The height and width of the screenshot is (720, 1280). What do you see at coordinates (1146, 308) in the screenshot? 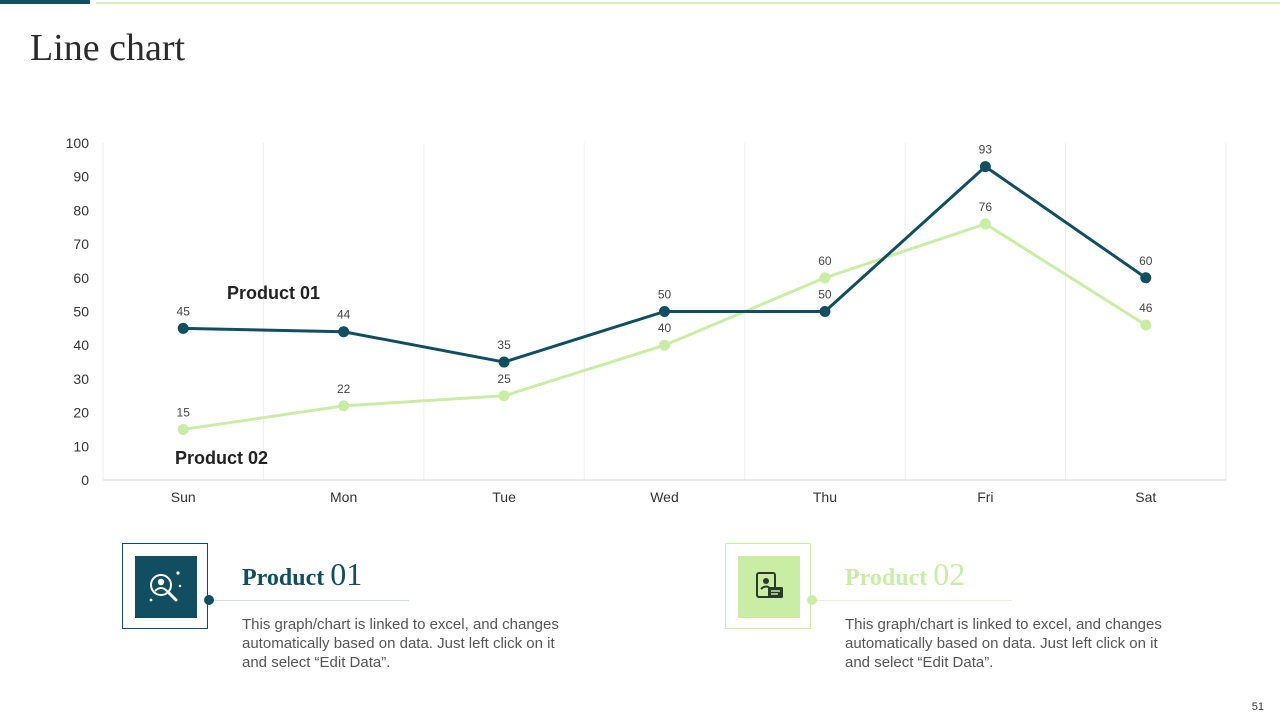
I see `data-label: 46` at bounding box center [1146, 308].